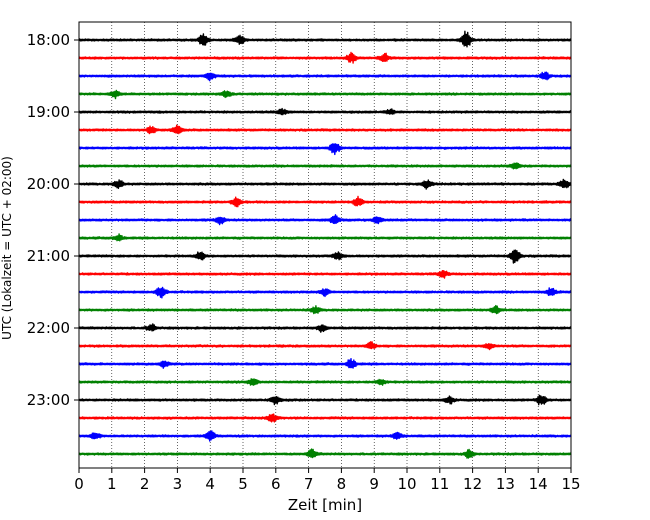 This screenshot has width=650, height=520. What do you see at coordinates (325, 505) in the screenshot?
I see `x-axis-label: Zeit [min]` at bounding box center [325, 505].